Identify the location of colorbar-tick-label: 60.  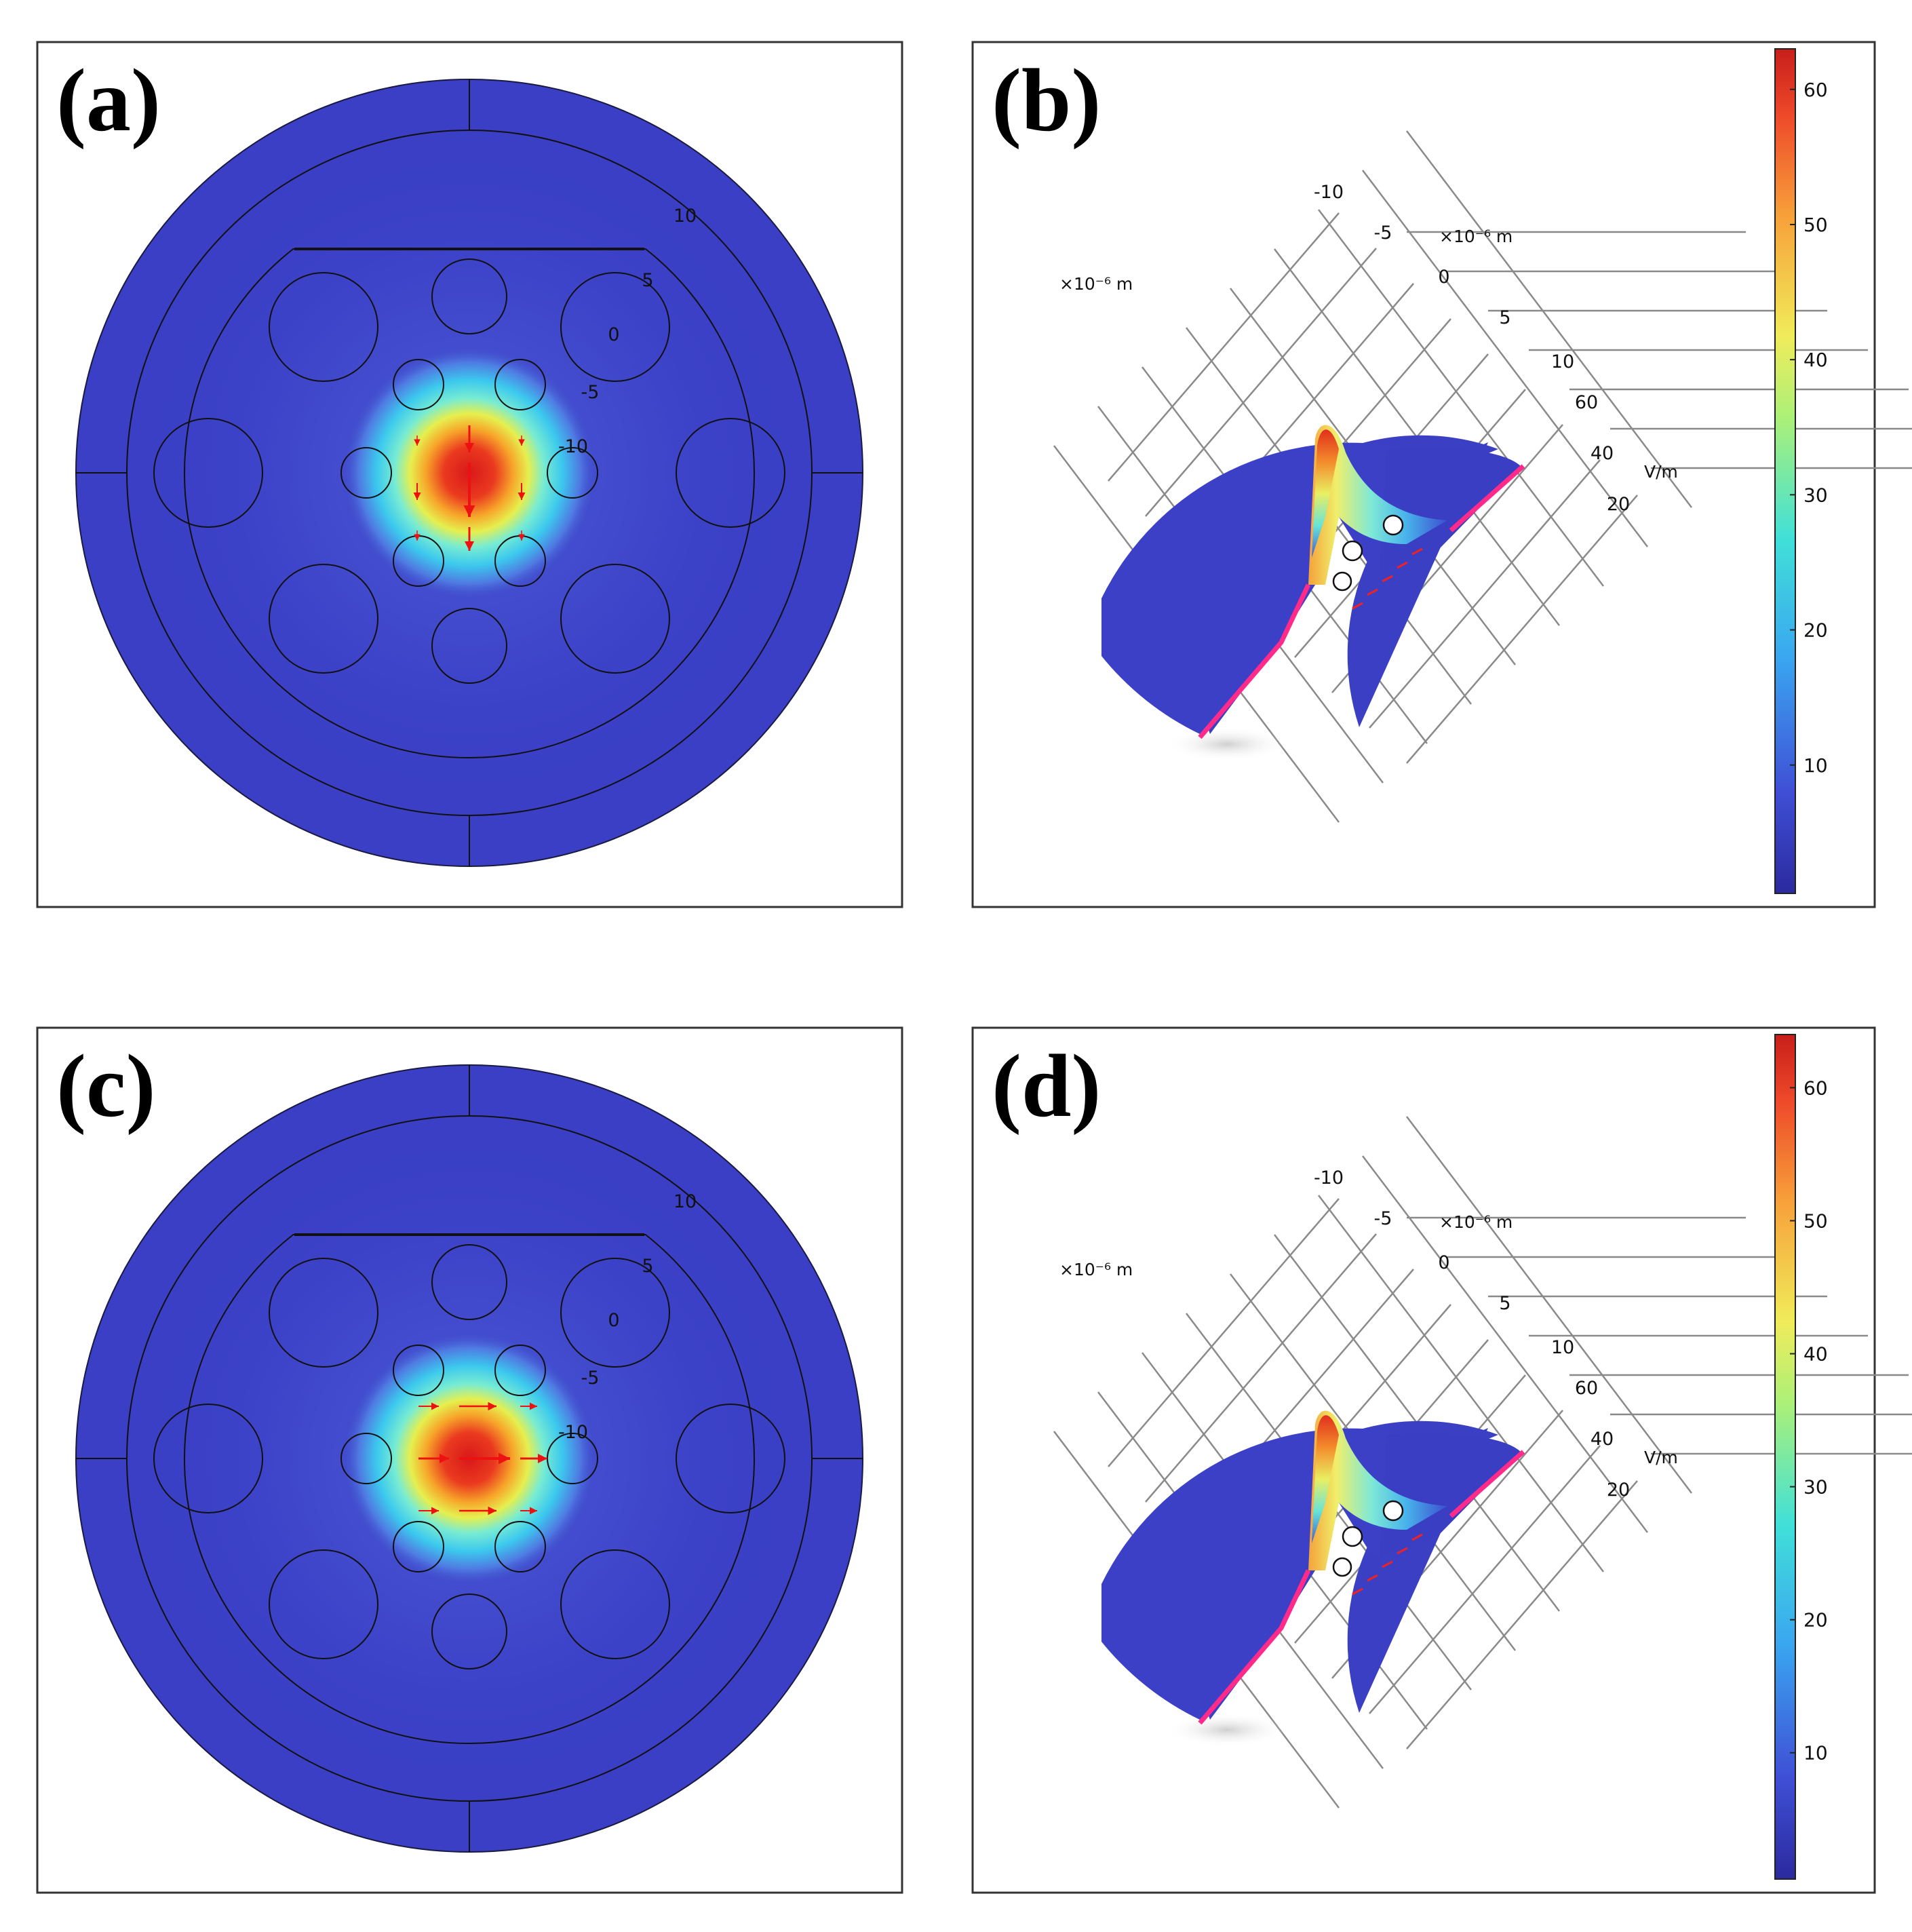
(1815, 1088).